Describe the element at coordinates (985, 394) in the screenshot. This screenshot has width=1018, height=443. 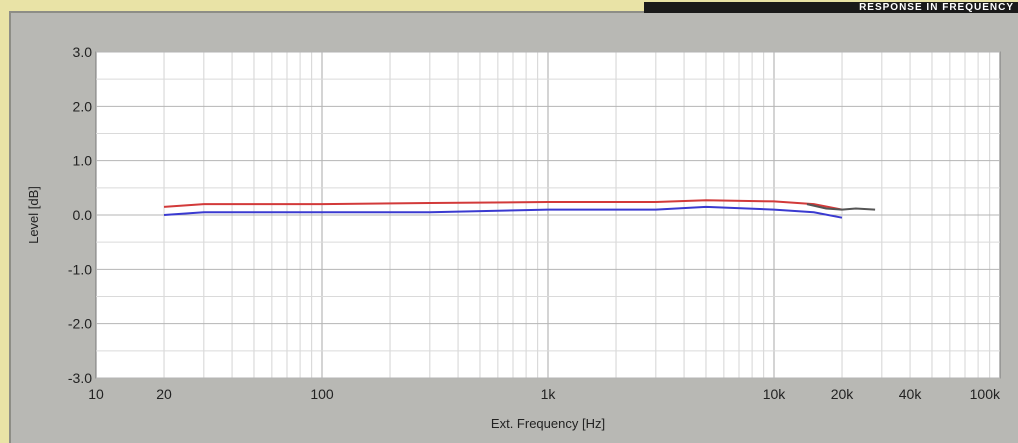
I see `x-tick-label: 100k` at that location.